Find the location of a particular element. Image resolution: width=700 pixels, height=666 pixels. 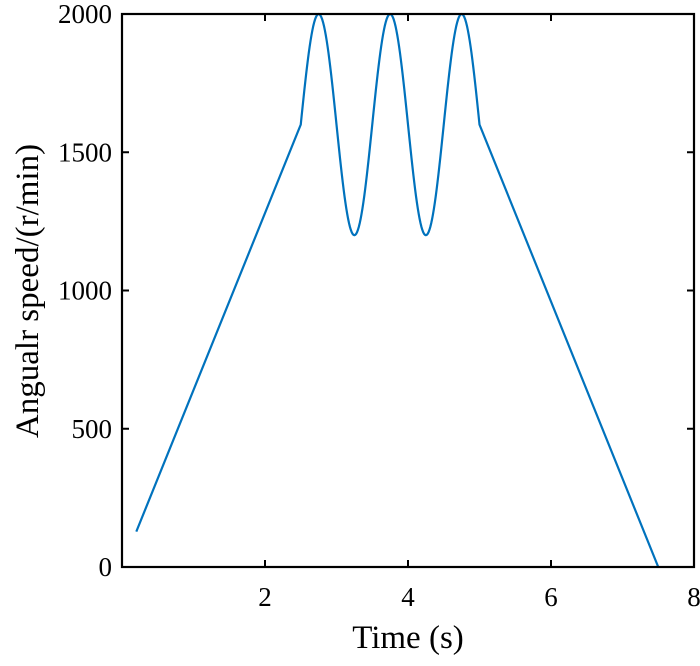

x-axis-label: Time (s) is located at coordinates (408, 638).